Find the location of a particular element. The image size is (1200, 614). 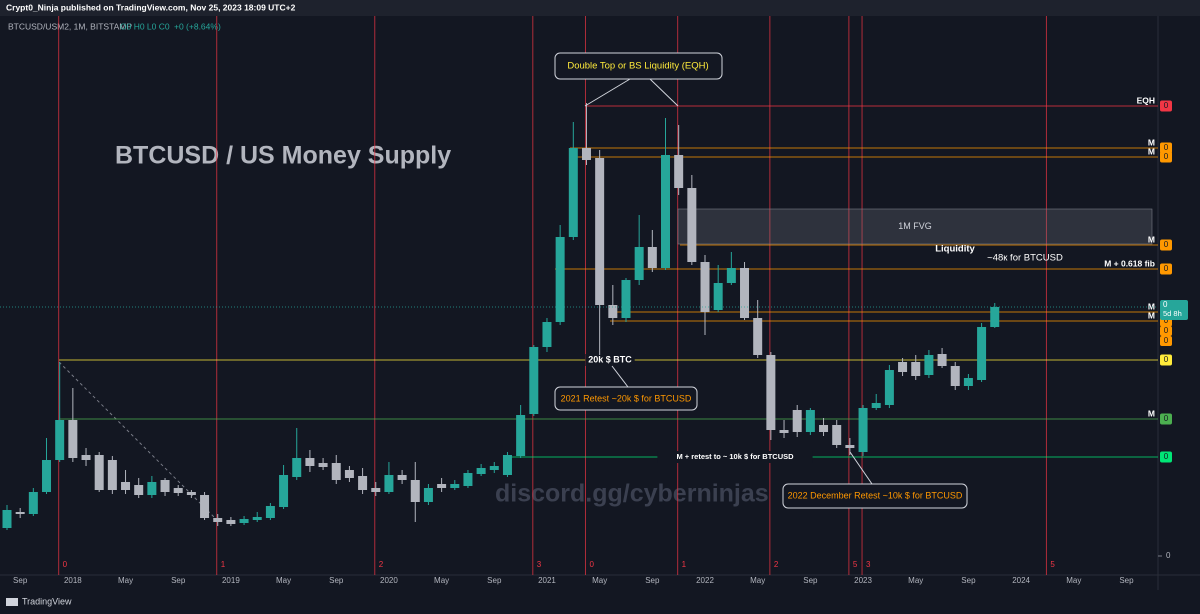

liquidity-target: ~48к for BTCUSD is located at coordinates (1025, 258).